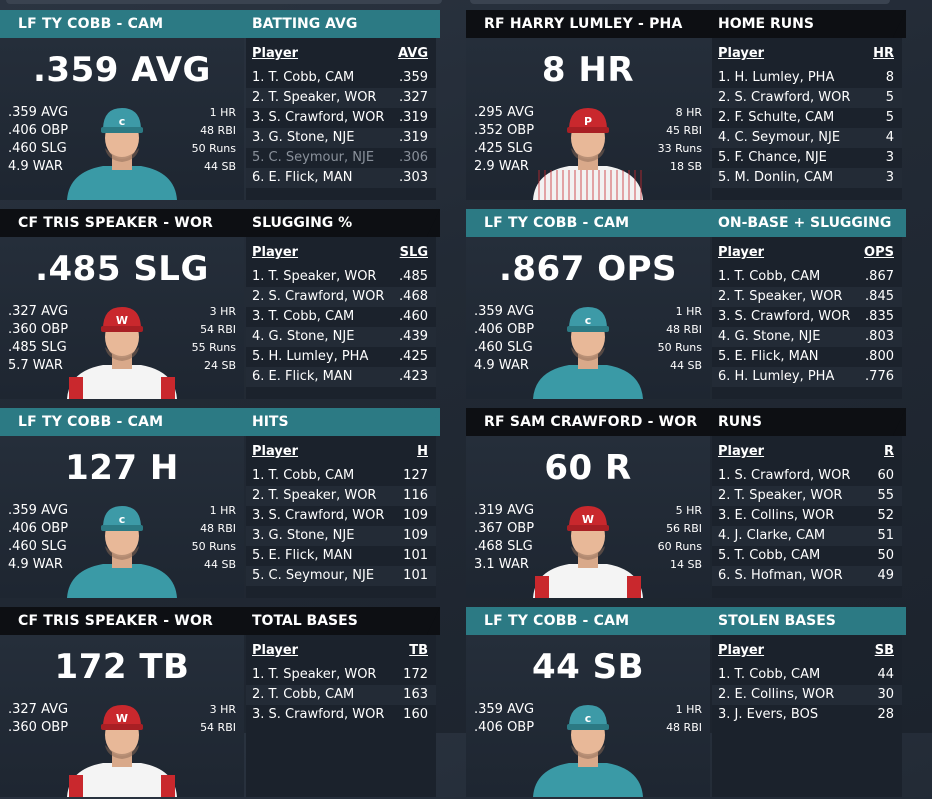 The width and height of the screenshot is (932, 799). What do you see at coordinates (413, 252) in the screenshot?
I see `column-header-stat: SLG` at bounding box center [413, 252].